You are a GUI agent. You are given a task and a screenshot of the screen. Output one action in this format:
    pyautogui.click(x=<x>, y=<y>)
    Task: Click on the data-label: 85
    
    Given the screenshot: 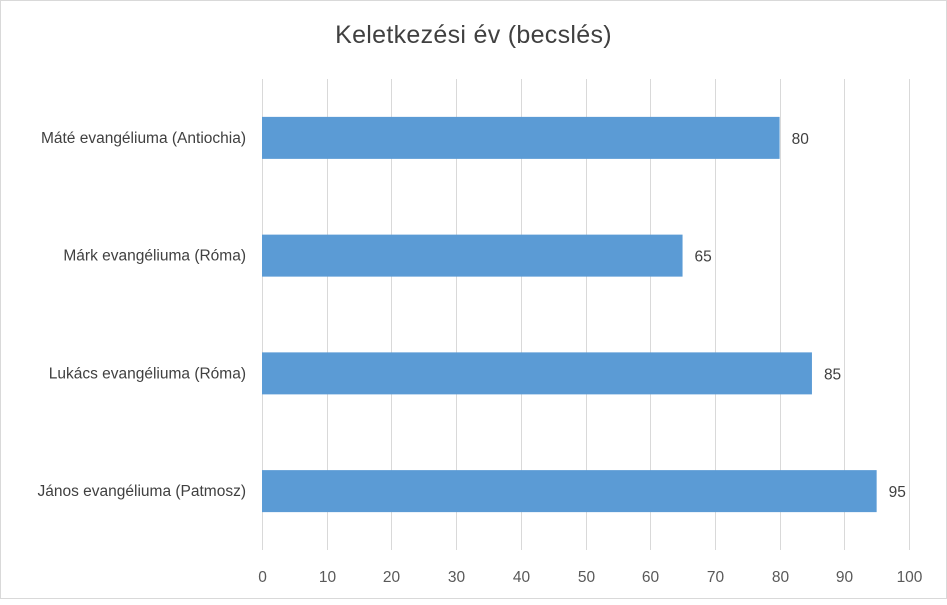 What is the action you would take?
    pyautogui.click(x=832, y=374)
    